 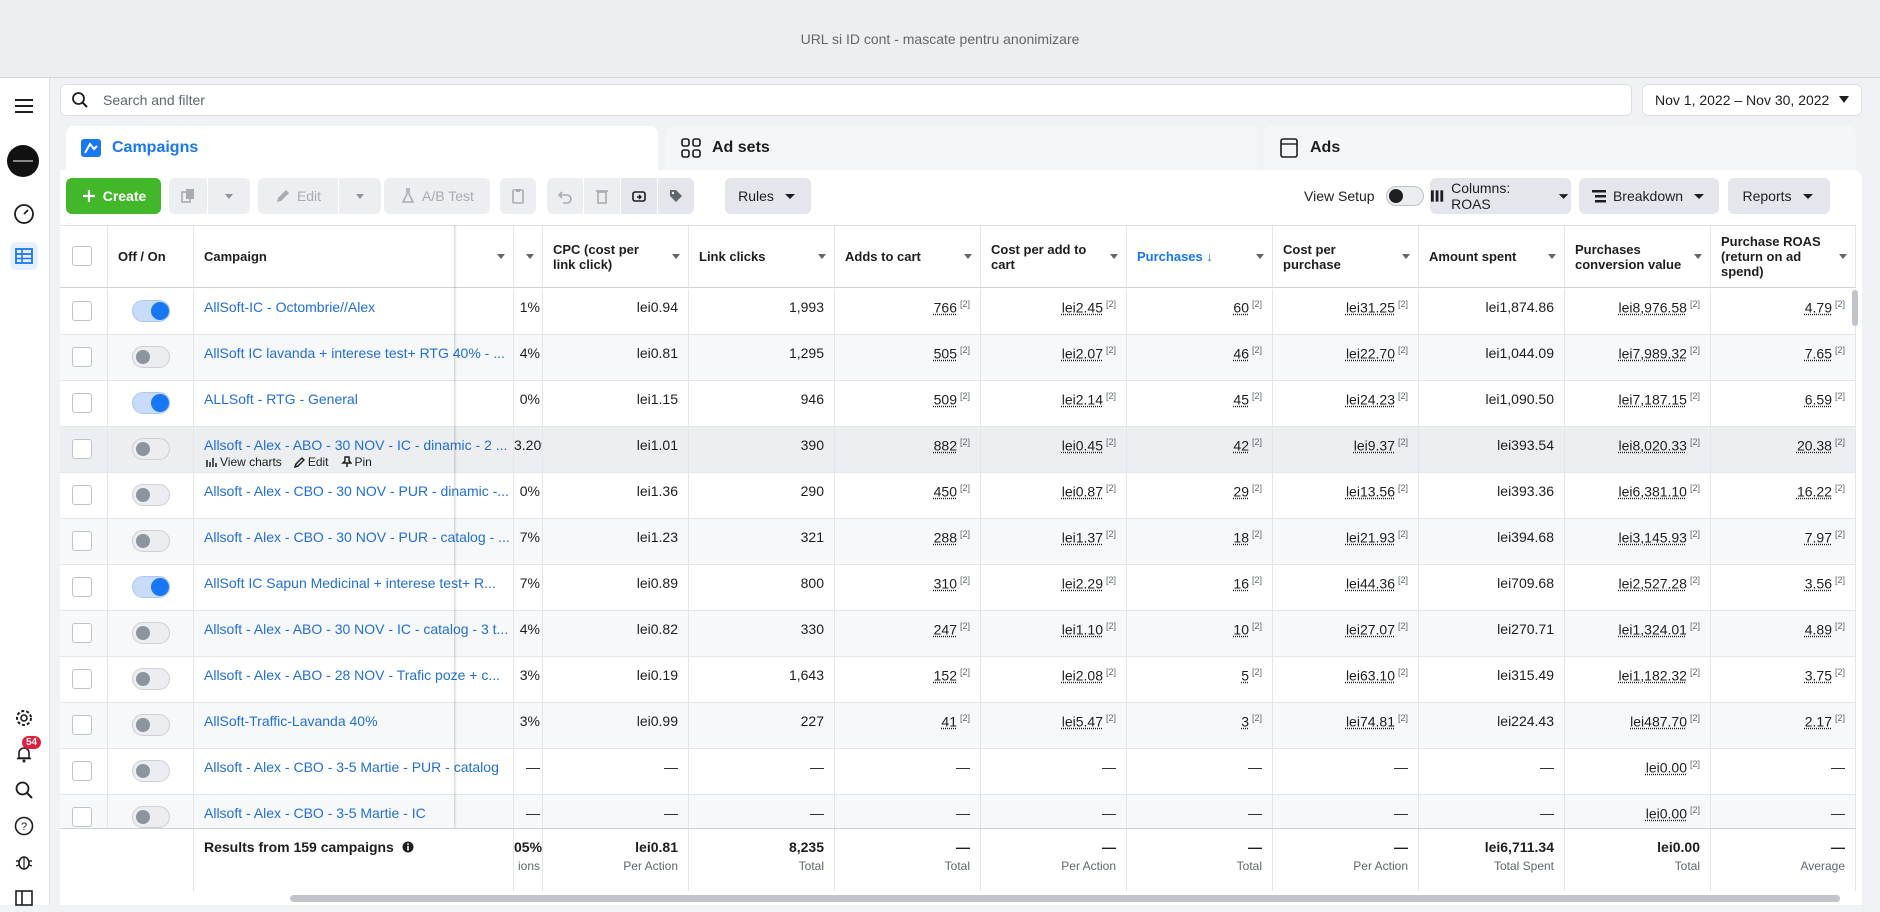 What do you see at coordinates (290, 307) in the screenshot?
I see `campaign-name-link: AllSoft-IC - Octombrie//Alex` at bounding box center [290, 307].